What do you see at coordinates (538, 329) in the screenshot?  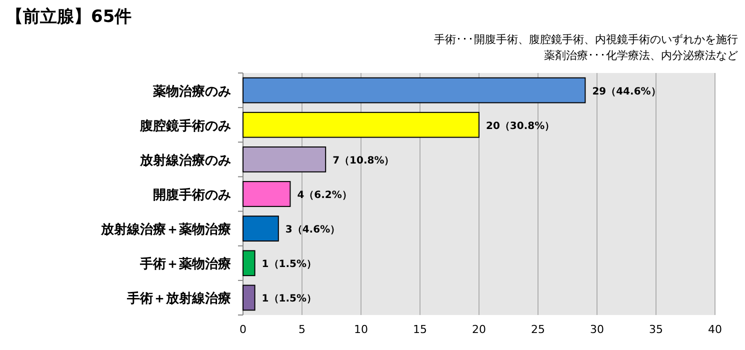 I see `tick-label: 25` at bounding box center [538, 329].